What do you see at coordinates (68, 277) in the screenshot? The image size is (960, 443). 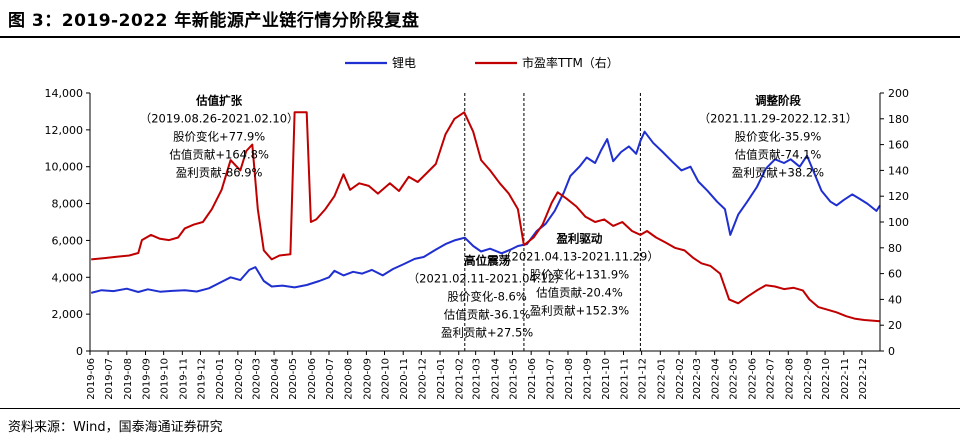 I see `y-left-tick-label: 4,000` at bounding box center [68, 277].